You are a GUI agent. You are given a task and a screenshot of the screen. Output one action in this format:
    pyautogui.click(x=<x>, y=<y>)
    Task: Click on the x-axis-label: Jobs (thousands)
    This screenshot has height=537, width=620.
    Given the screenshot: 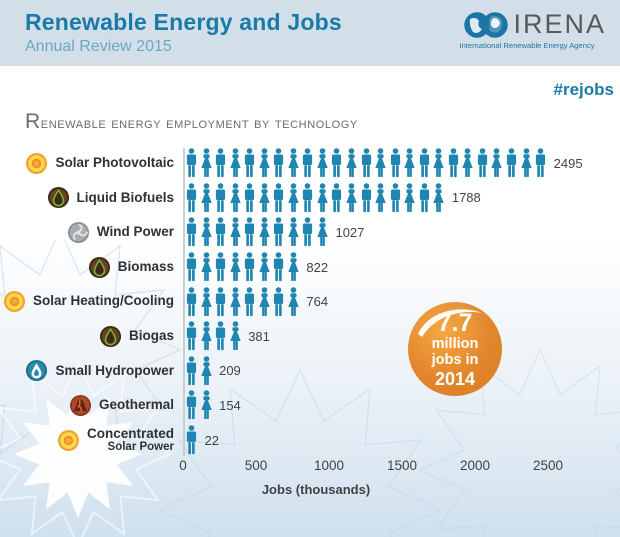 What is the action you would take?
    pyautogui.click(x=316, y=489)
    